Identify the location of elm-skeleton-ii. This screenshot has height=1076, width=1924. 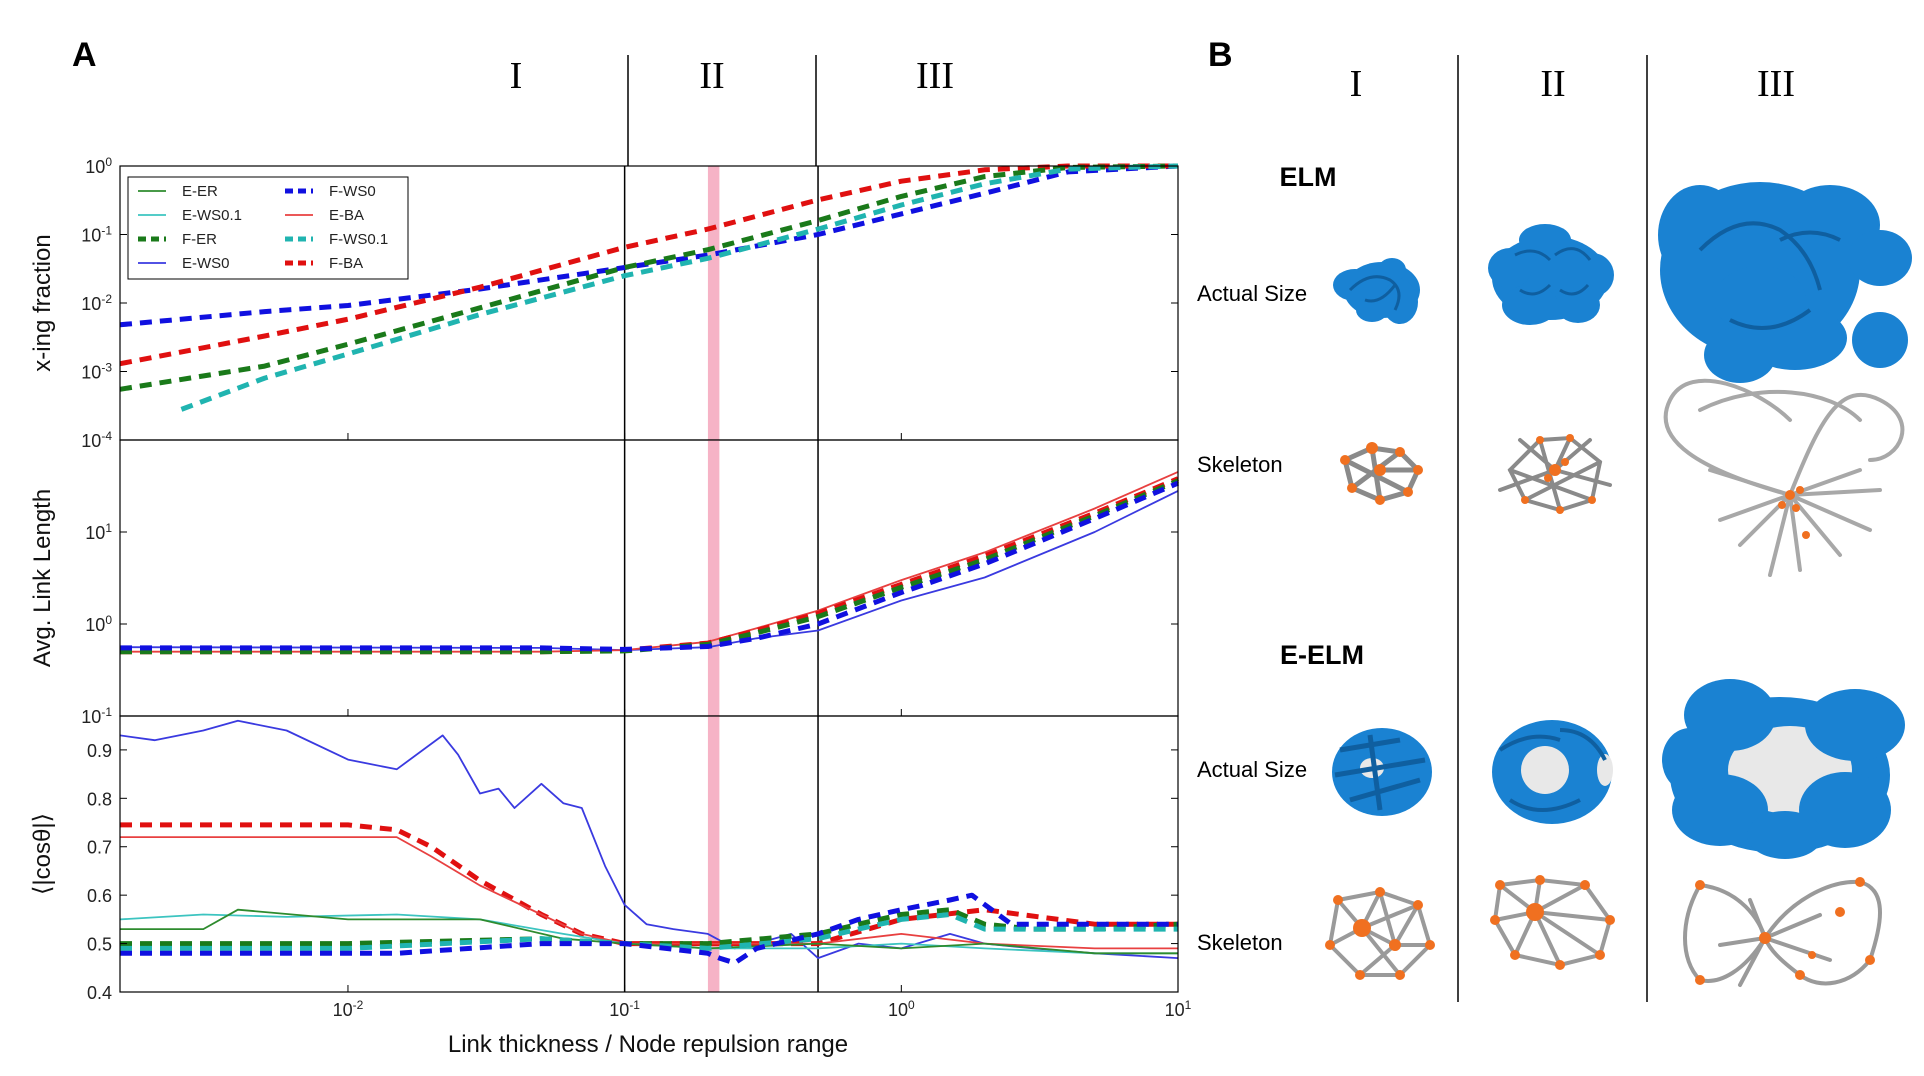
(1555, 474).